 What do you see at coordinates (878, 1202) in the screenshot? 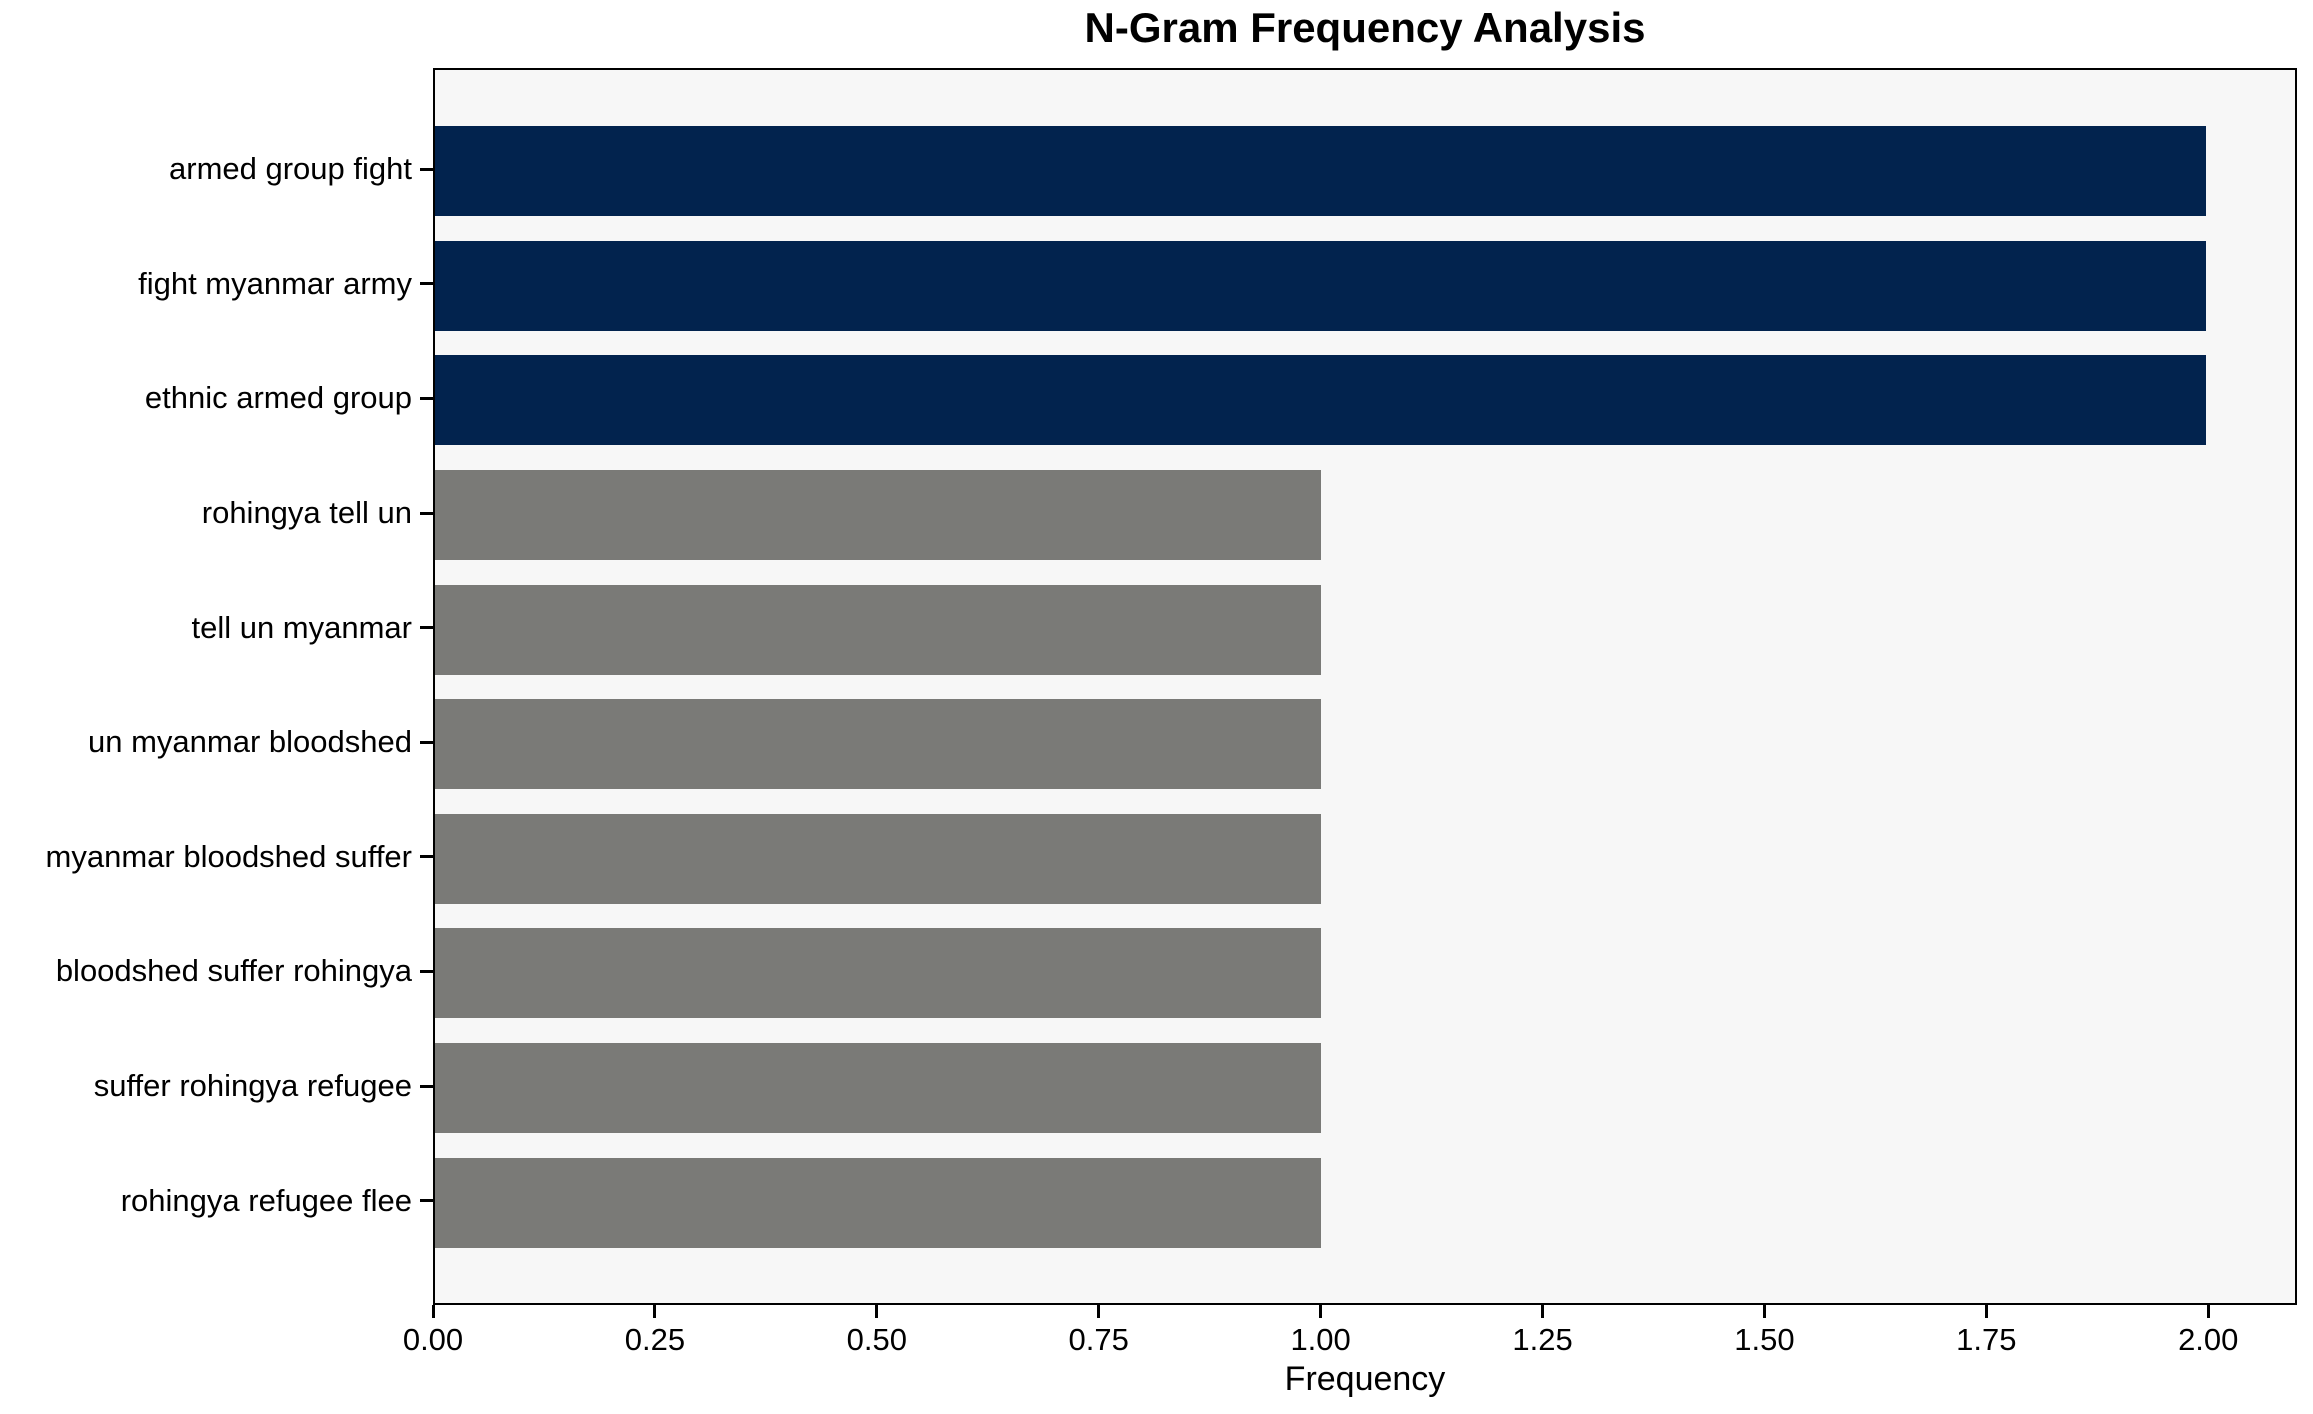
I see `bar-rohingya-refugee-flee` at bounding box center [878, 1202].